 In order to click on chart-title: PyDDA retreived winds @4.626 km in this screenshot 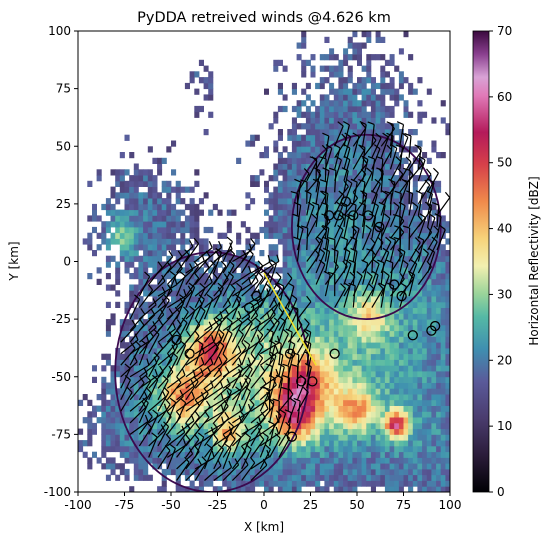, I will do `click(264, 18)`.